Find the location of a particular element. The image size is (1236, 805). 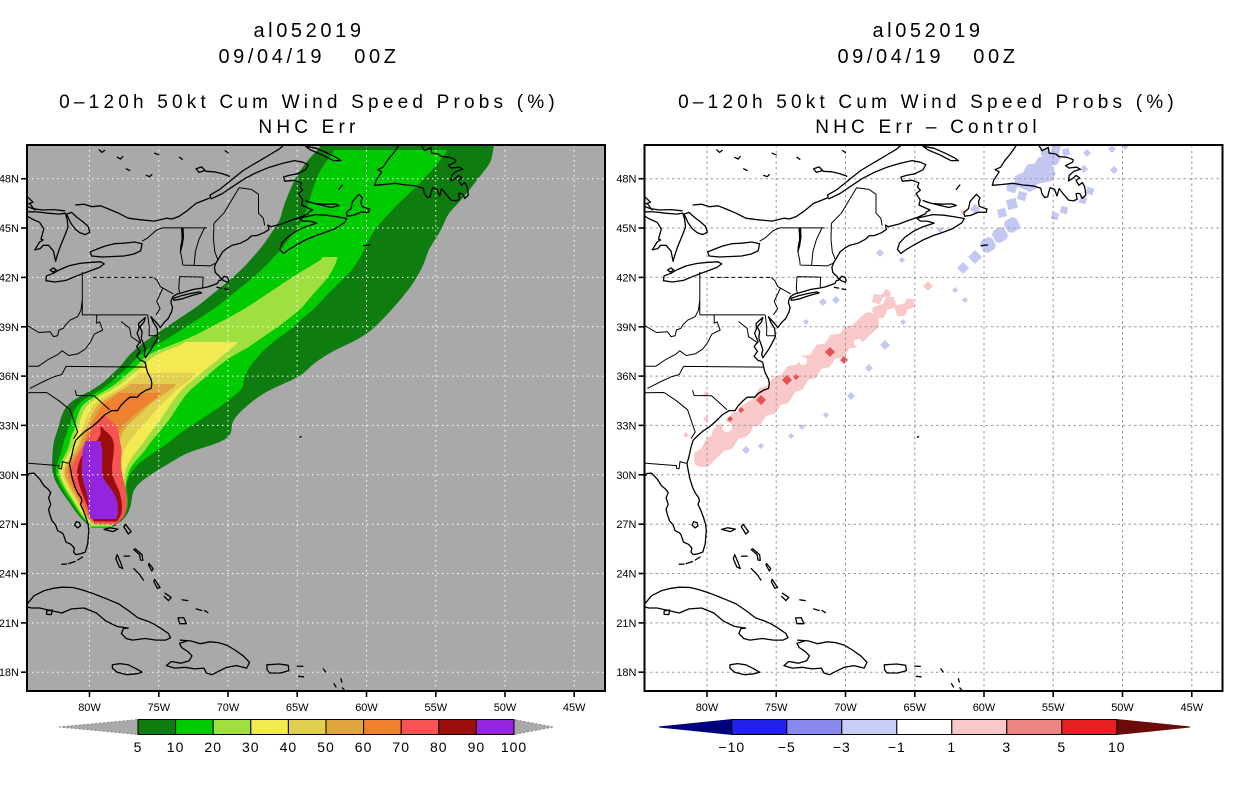

svg-text: NHC Err – Control is located at coordinates (928, 127).